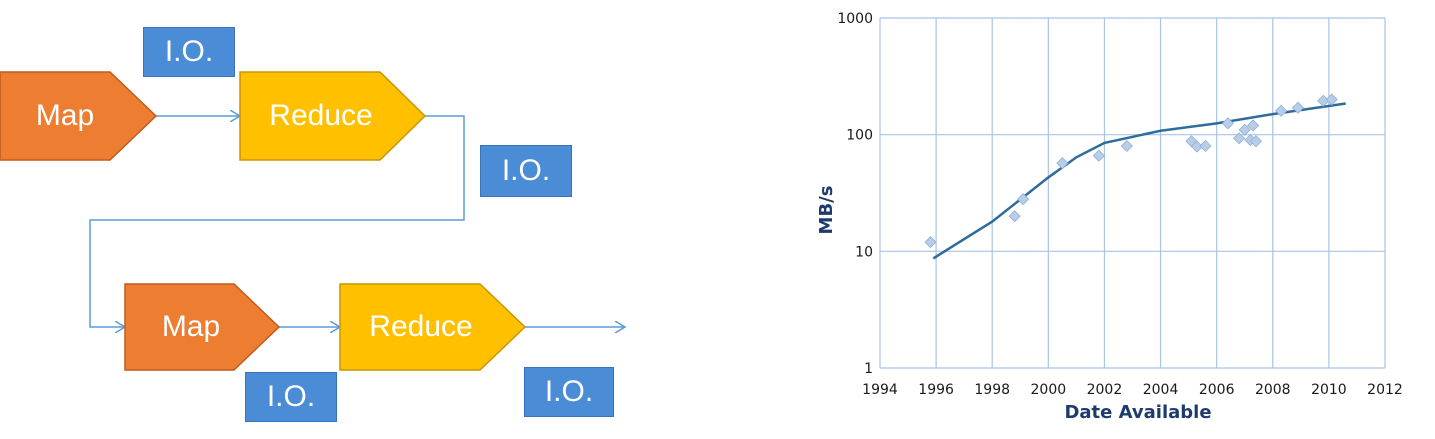 Image resolution: width=1435 pixels, height=439 pixels. I want to click on io-box-3: I.O., so click(291, 397).